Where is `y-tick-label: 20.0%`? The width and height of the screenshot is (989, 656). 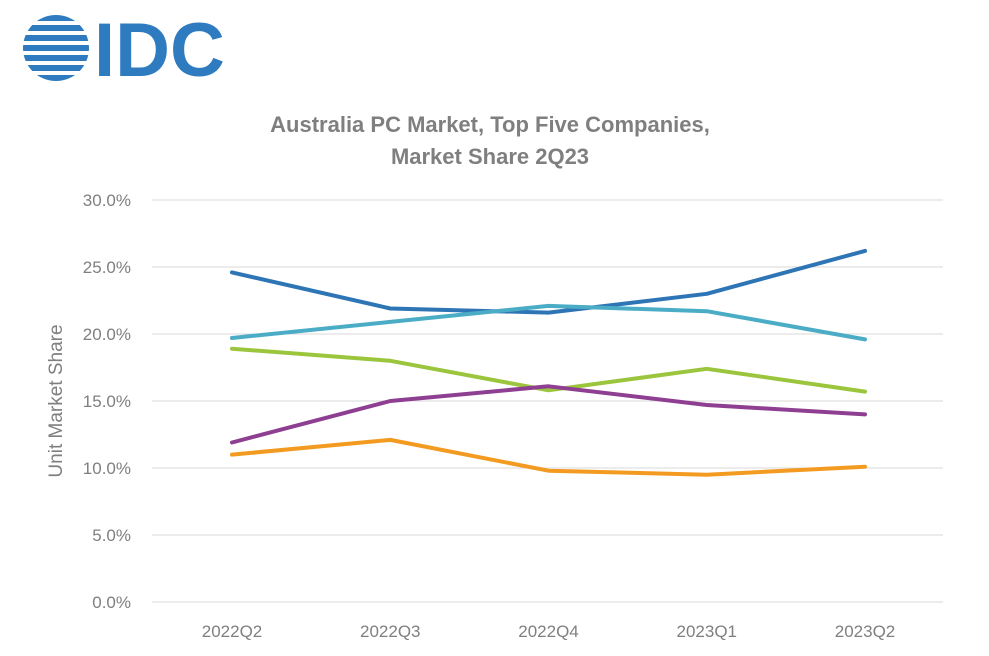
y-tick-label: 20.0% is located at coordinates (107, 334).